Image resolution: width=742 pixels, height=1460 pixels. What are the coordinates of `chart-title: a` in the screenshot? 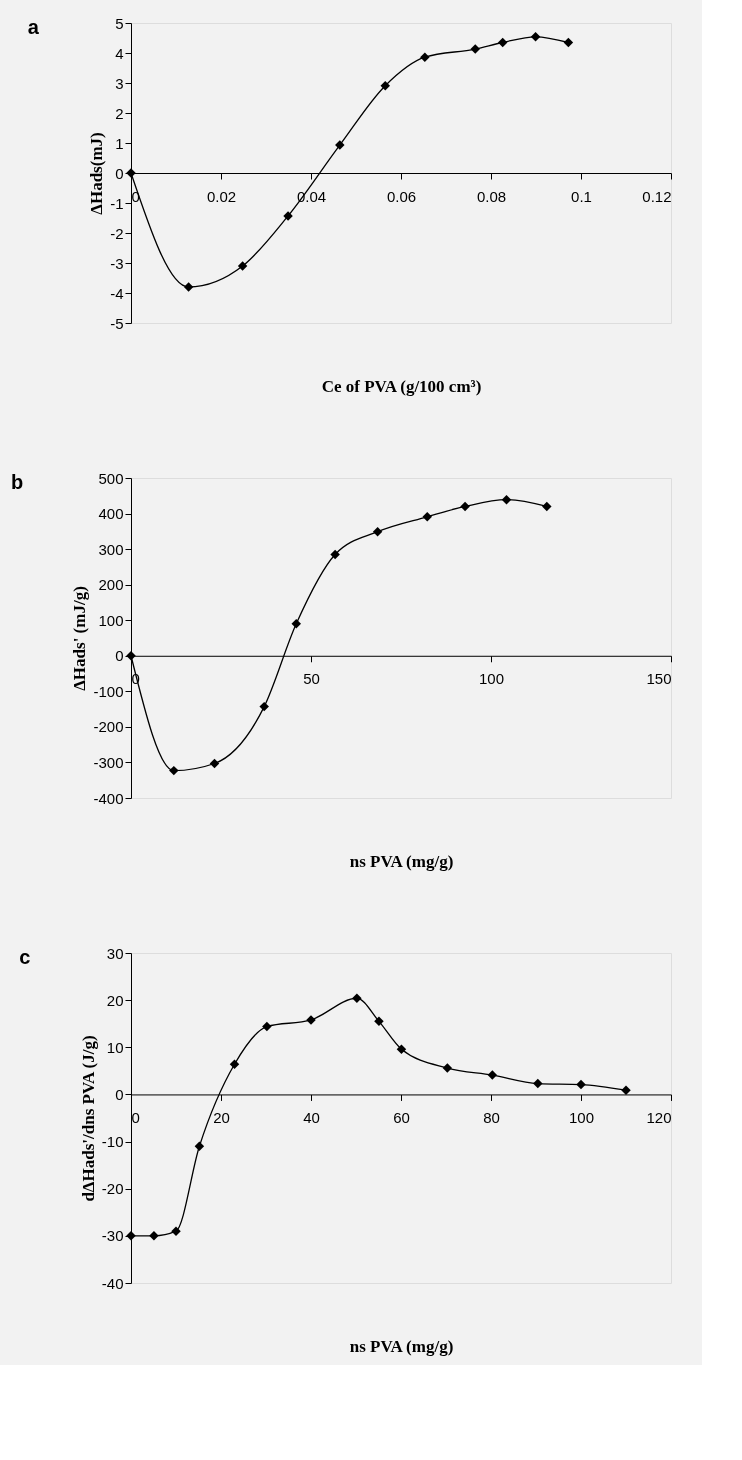 It's located at (33, 27).